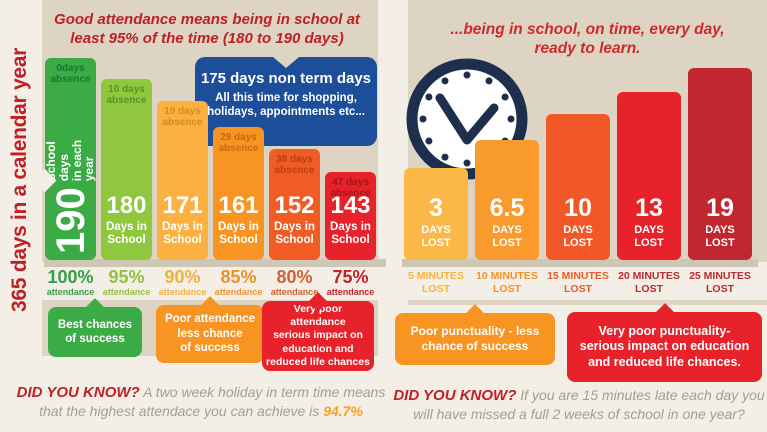 This screenshot has width=767, height=432. Describe the element at coordinates (507, 282) in the screenshot. I see `minutes-lost-10: 10 MINUTES LOST` at that location.